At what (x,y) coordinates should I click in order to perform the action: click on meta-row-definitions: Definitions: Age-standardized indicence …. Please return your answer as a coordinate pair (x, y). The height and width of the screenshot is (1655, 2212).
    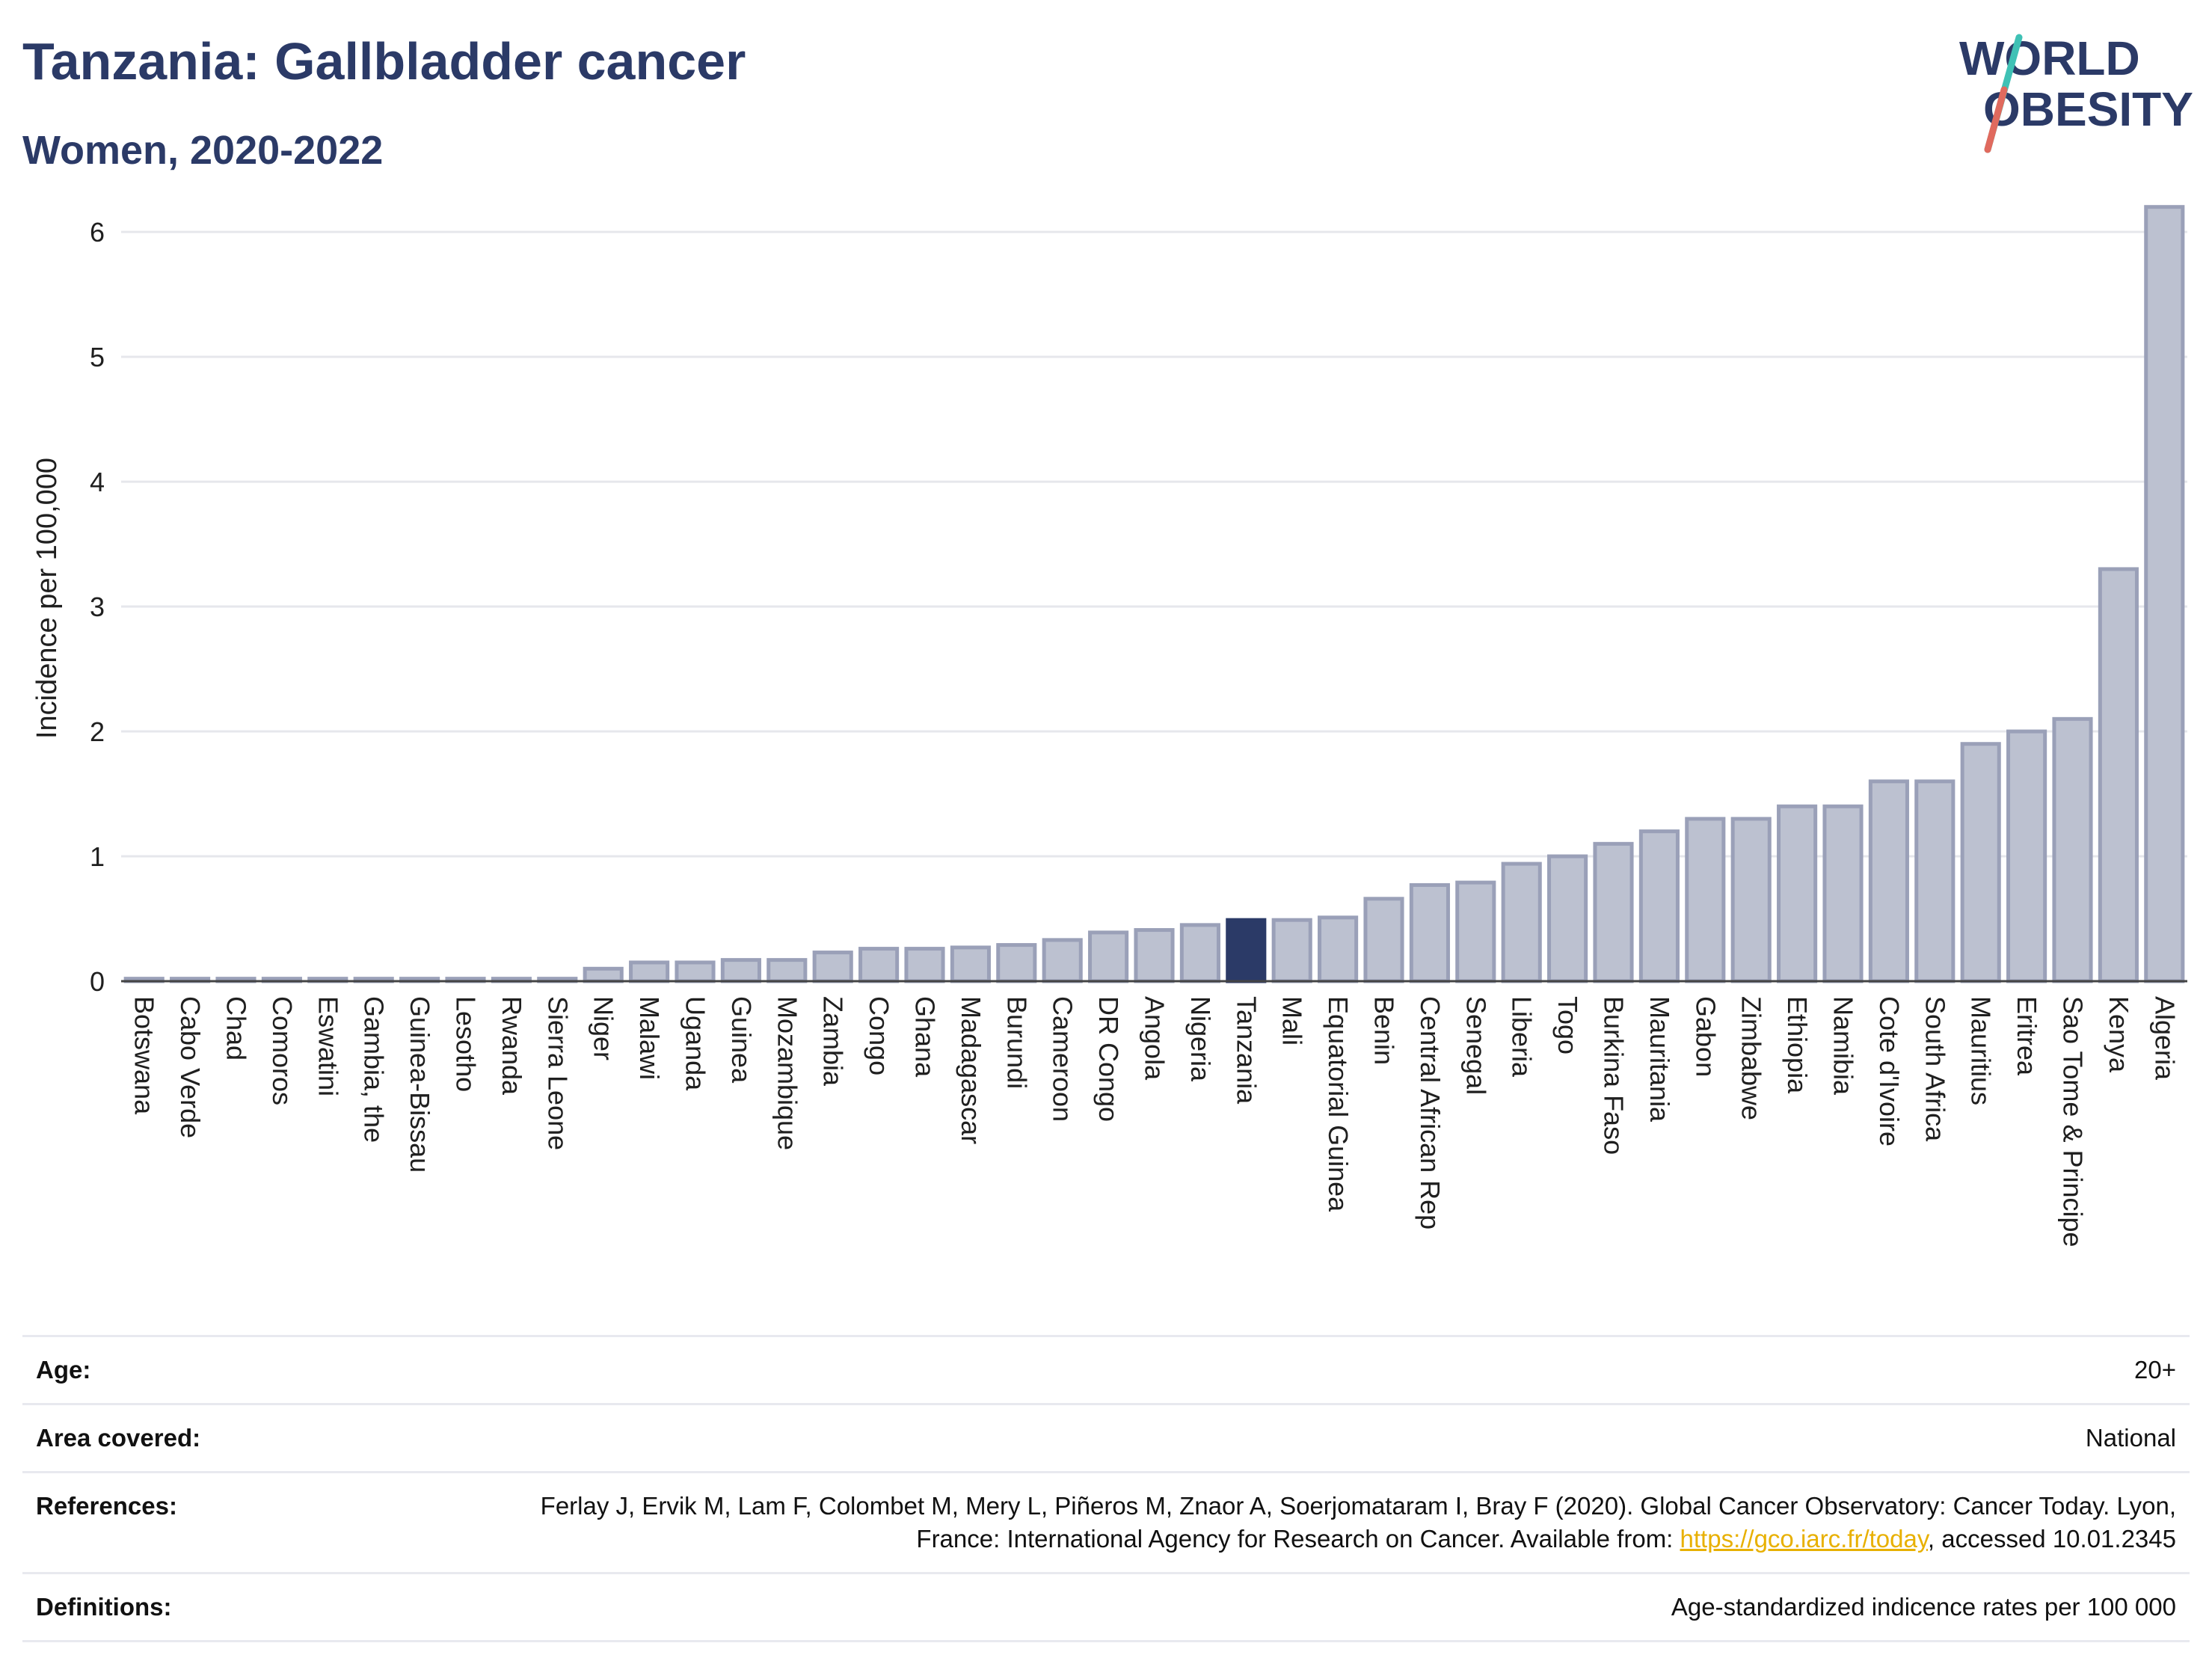
    Looking at the image, I should click on (1106, 1607).